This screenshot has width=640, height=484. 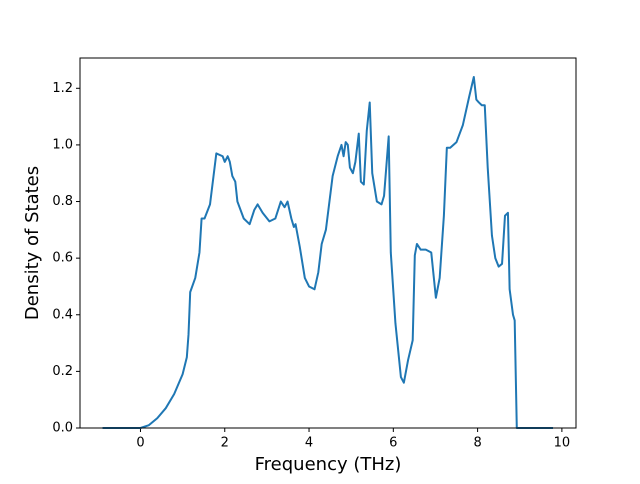 I want to click on y-tick-label: 1.0, so click(x=62, y=144).